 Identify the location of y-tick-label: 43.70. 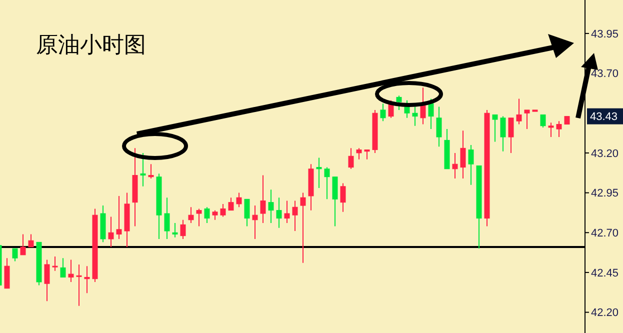
(605, 74).